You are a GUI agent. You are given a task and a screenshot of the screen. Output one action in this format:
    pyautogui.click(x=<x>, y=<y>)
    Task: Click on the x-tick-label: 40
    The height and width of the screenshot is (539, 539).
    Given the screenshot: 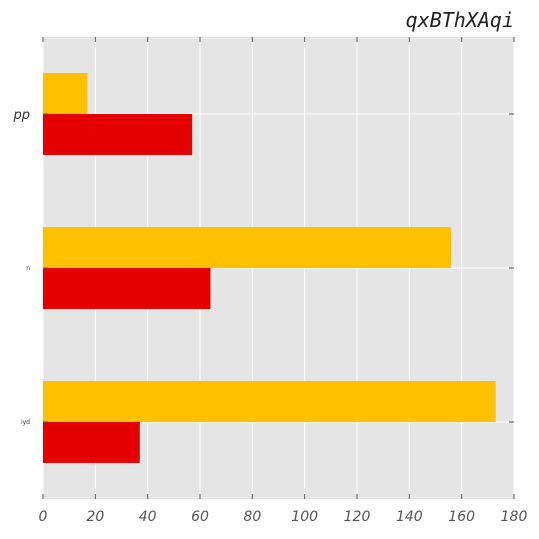 What is the action you would take?
    pyautogui.click(x=148, y=517)
    